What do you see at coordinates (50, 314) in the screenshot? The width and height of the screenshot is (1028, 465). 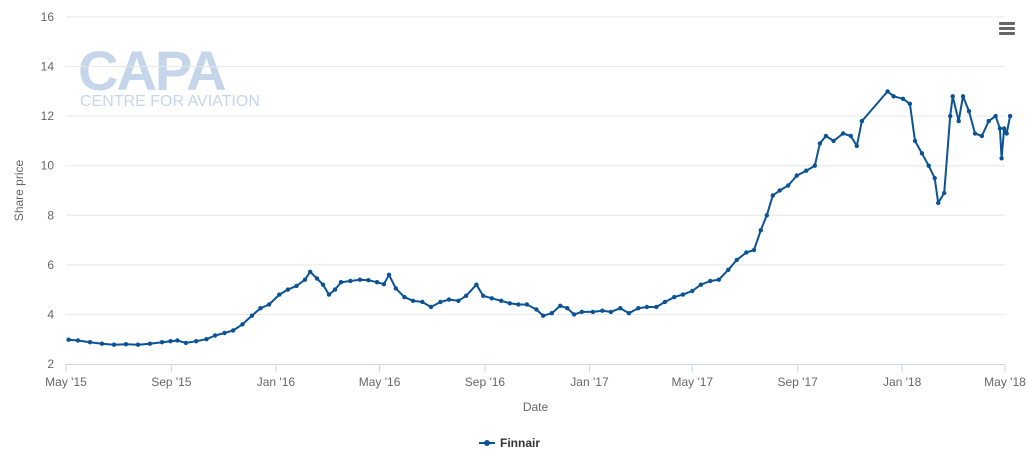 I see `y-tick-label: 4` at bounding box center [50, 314].